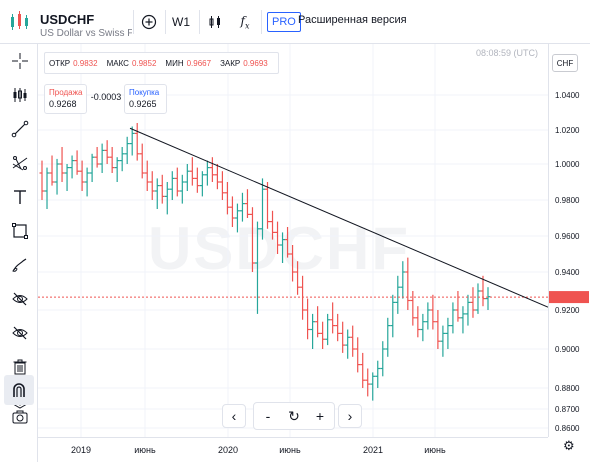  What do you see at coordinates (20, 417) in the screenshot?
I see `screenshot-tool` at bounding box center [20, 417].